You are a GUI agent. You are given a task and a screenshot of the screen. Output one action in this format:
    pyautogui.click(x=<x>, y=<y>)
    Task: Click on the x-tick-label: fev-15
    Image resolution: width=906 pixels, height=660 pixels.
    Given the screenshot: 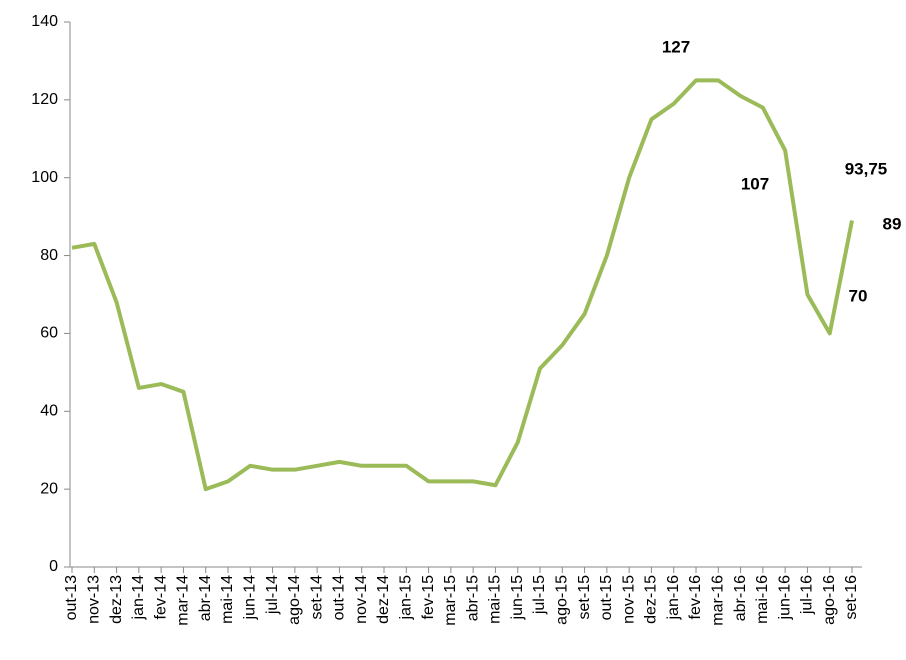 What is the action you would take?
    pyautogui.click(x=428, y=597)
    